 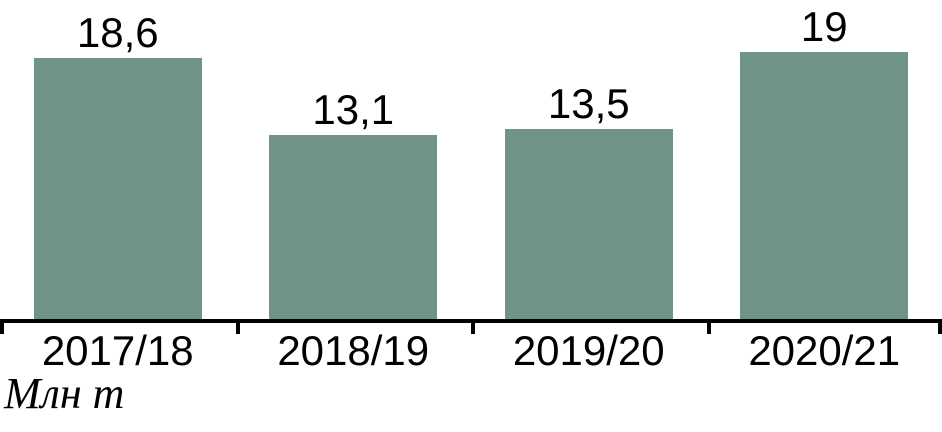 I want to click on y-axis-unit-label: Млн т, so click(x=64, y=393).